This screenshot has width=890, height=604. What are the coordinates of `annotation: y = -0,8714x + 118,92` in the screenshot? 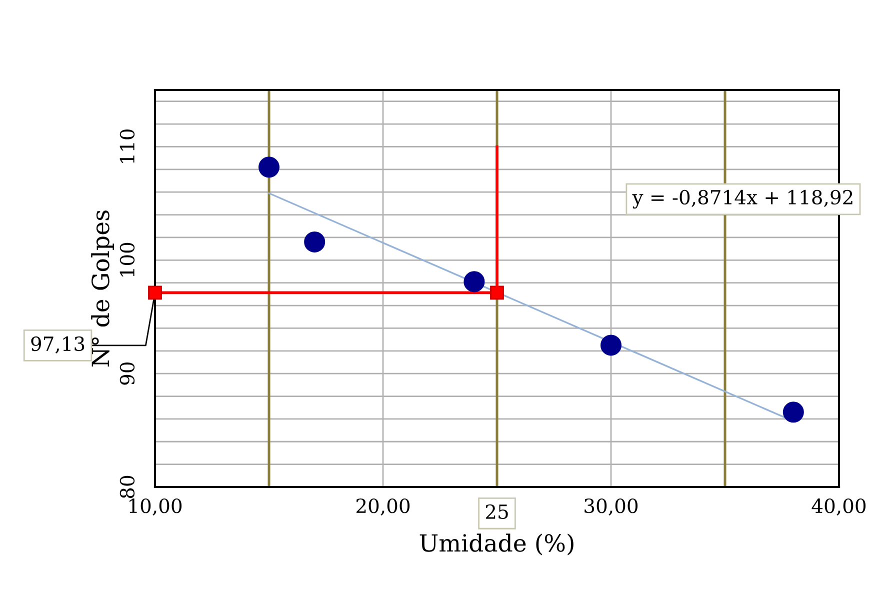 It's located at (742, 199).